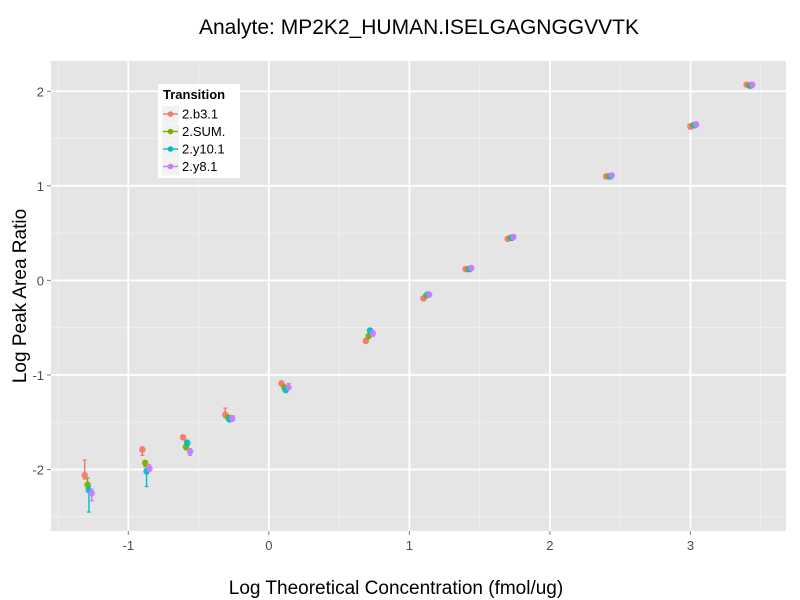 The width and height of the screenshot is (800, 600). I want to click on y-axis-ticks: -2 -1 0 1 2, so click(41, 281).